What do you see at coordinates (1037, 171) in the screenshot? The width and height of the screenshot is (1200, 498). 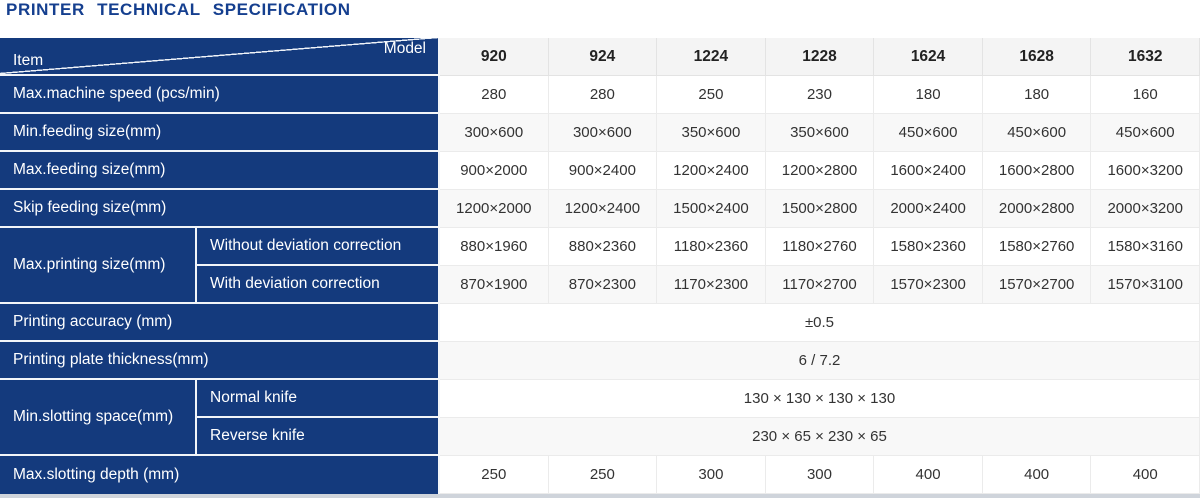 I see `spec-cell: 1600×2800` at bounding box center [1037, 171].